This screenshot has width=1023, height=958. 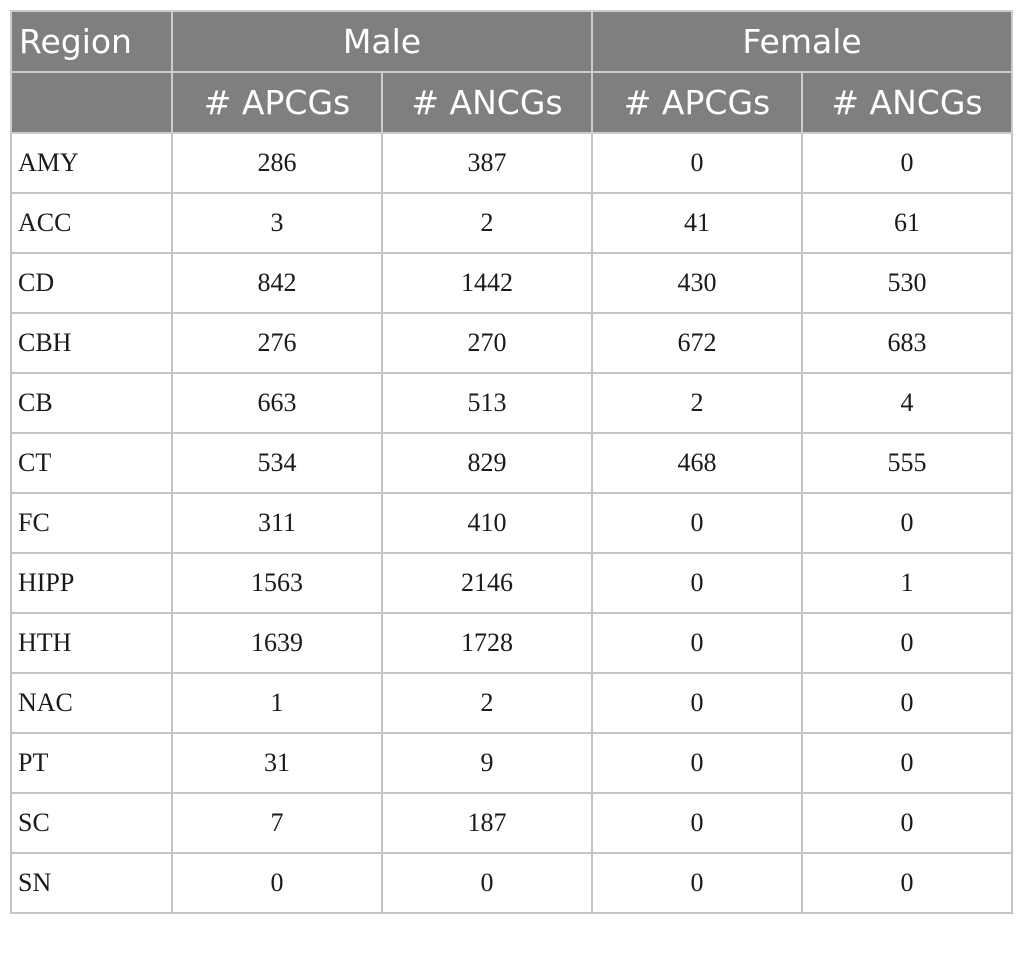 I want to click on header-row-subcolumns: # APCGs # ANCGs # APCGs # ANCGs, so click(x=512, y=102).